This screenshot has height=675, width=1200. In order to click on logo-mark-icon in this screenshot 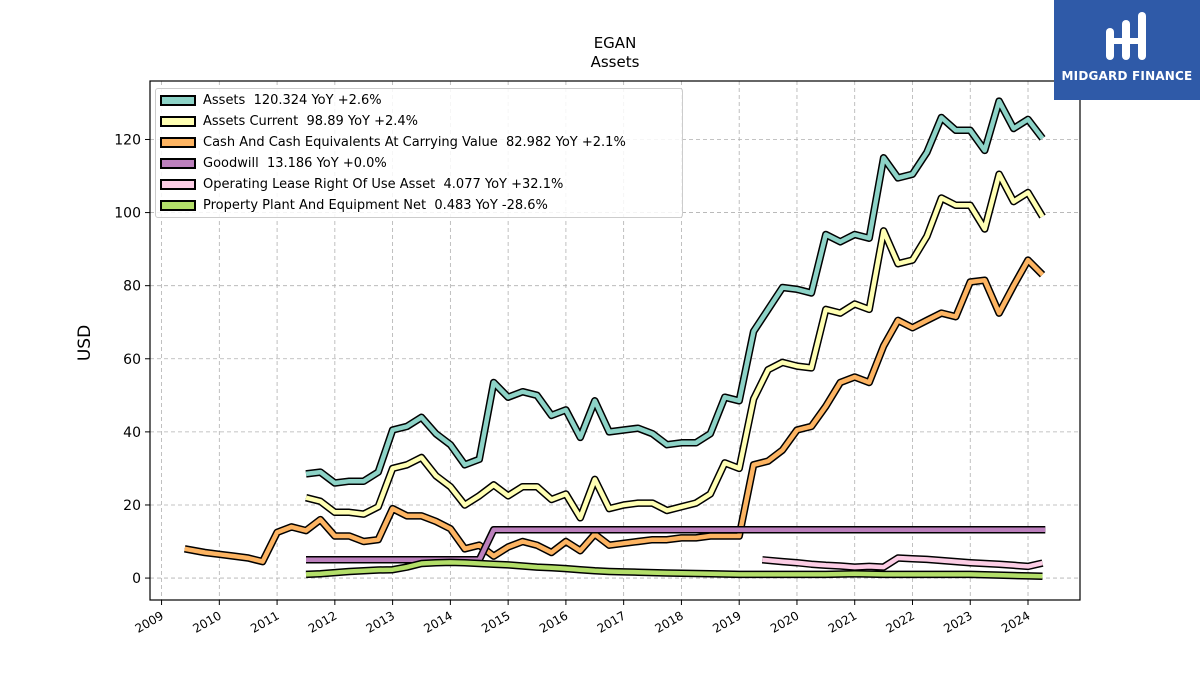, I will do `click(1126, 36)`.